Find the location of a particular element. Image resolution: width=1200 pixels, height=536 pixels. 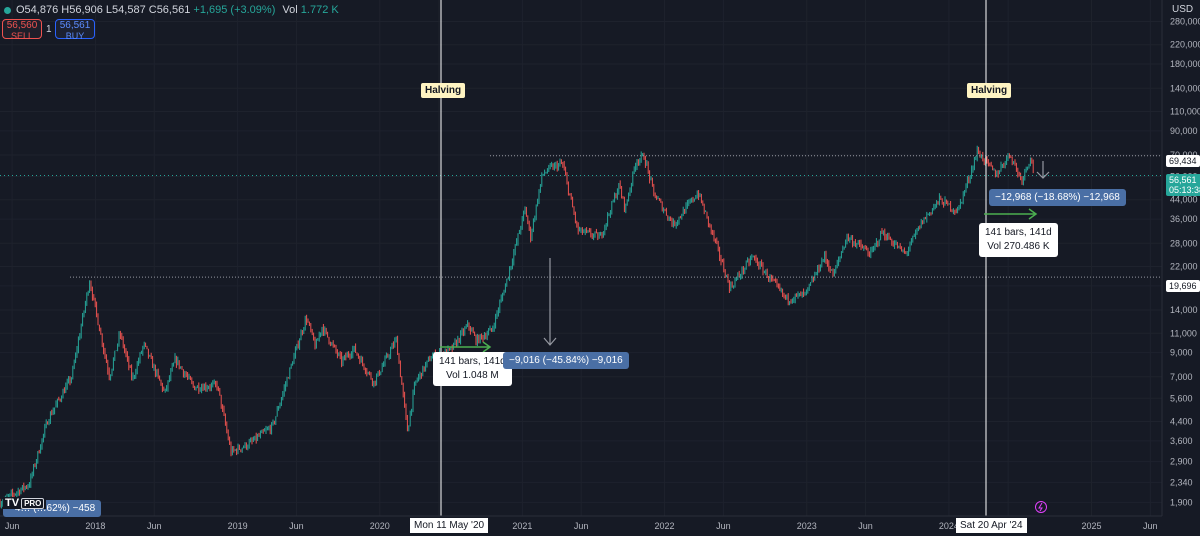

lightning-icon is located at coordinates (1041, 507).